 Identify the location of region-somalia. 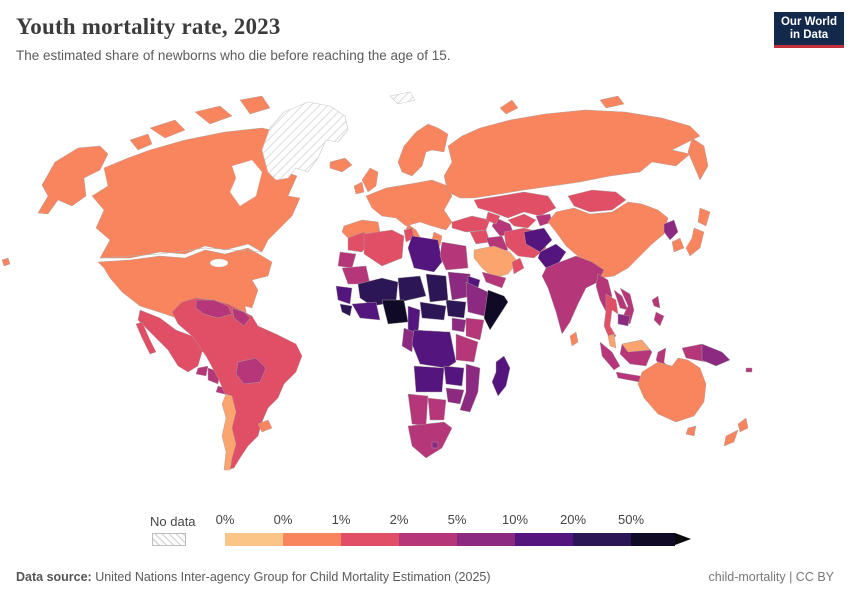
(496, 310).